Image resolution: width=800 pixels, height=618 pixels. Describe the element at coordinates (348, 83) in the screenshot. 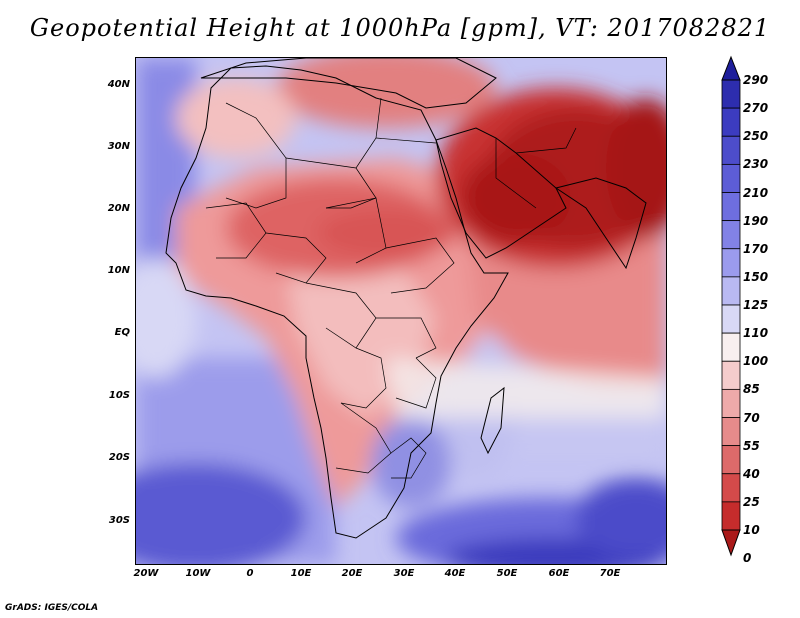

I see `coastline-europe` at that location.